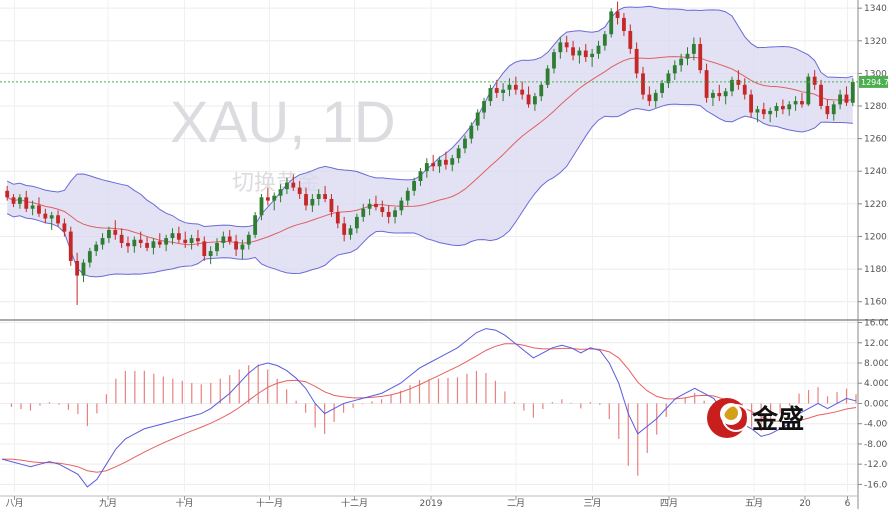 This screenshot has height=509, width=888. Describe the element at coordinates (876, 270) in the screenshot. I see `y-tick-label: 1180.00` at that location.